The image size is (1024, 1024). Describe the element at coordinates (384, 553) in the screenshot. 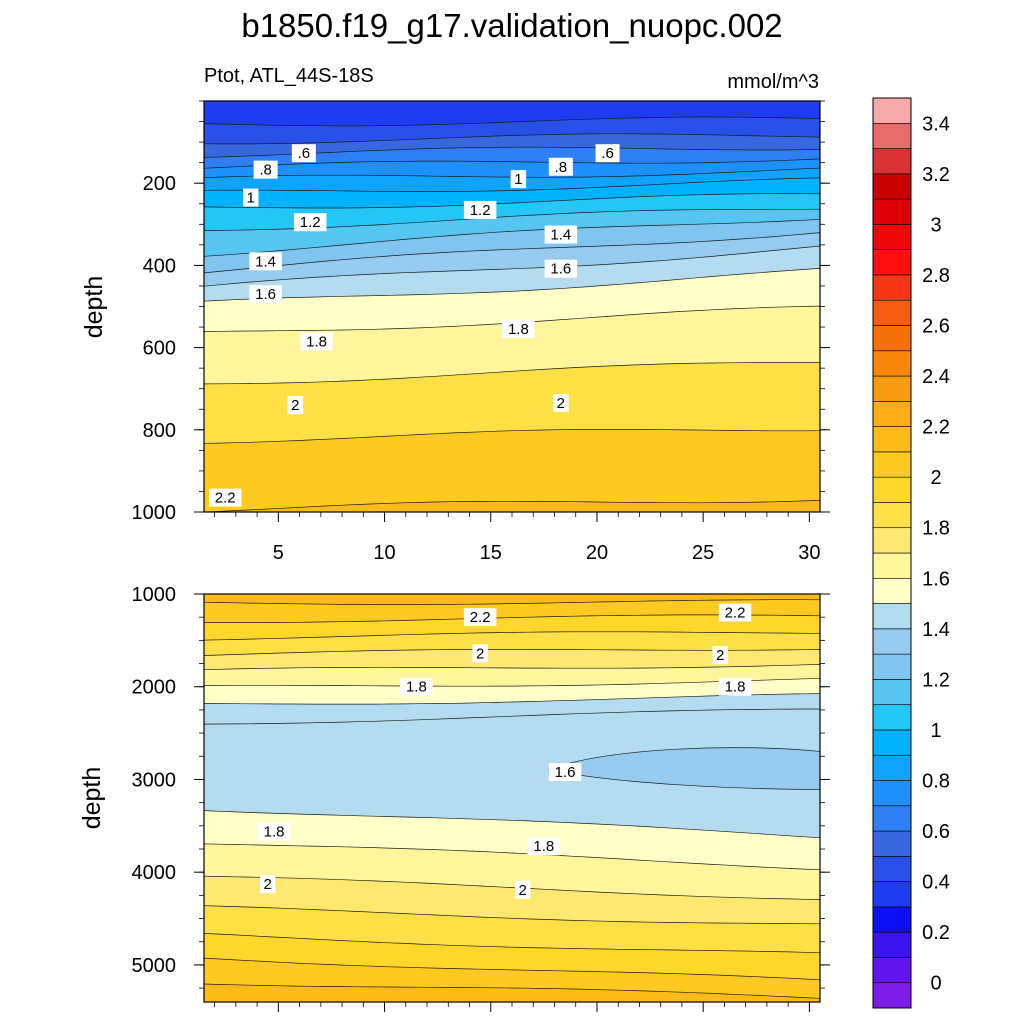

I see `x-tick-label: 10` at that location.